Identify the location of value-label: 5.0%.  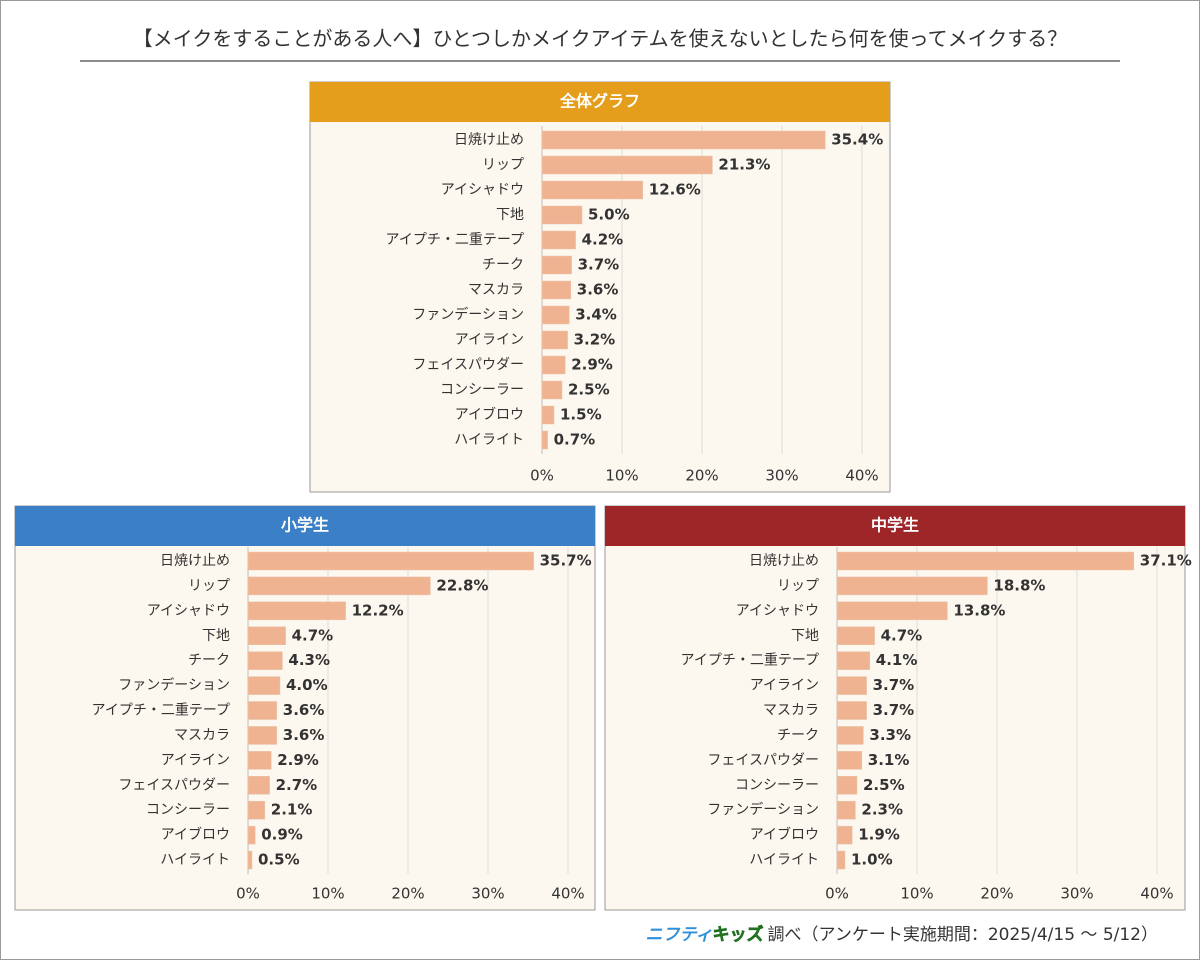
(609, 215).